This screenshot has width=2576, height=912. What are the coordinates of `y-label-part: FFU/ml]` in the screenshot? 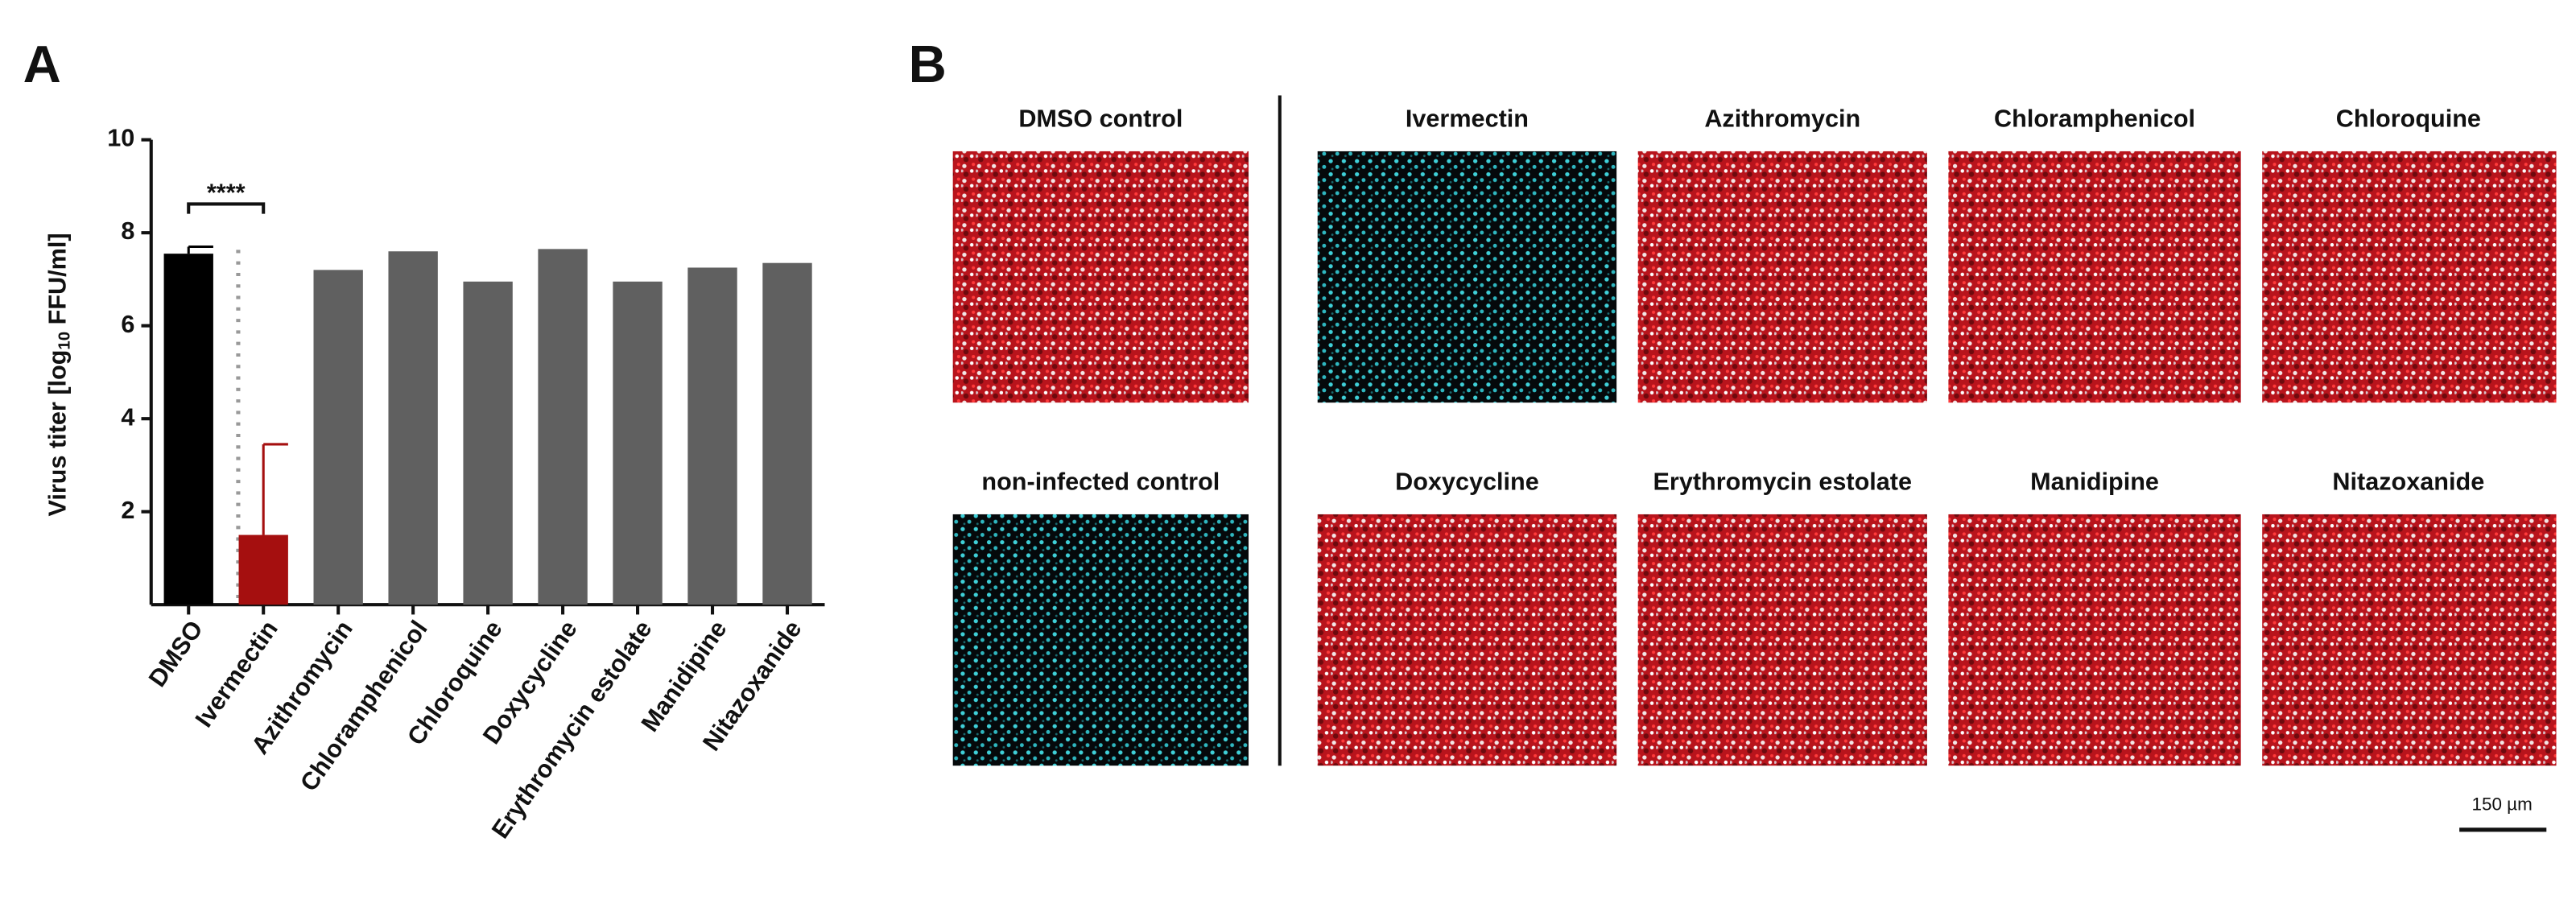 It's located at (58, 282).